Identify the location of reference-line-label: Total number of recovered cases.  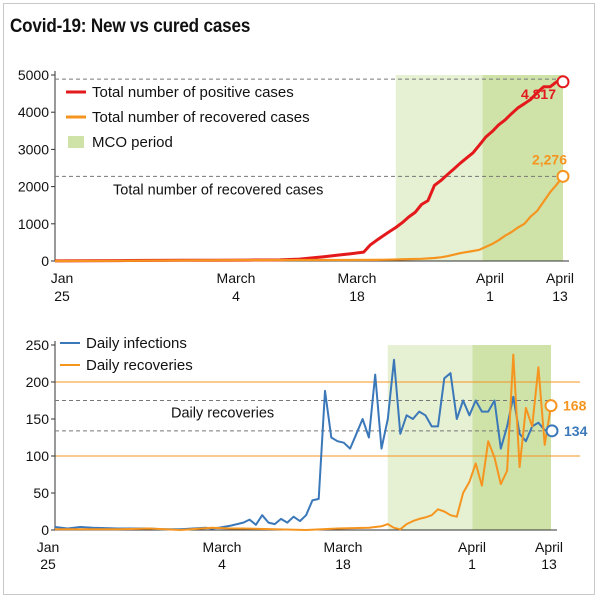
(218, 190).